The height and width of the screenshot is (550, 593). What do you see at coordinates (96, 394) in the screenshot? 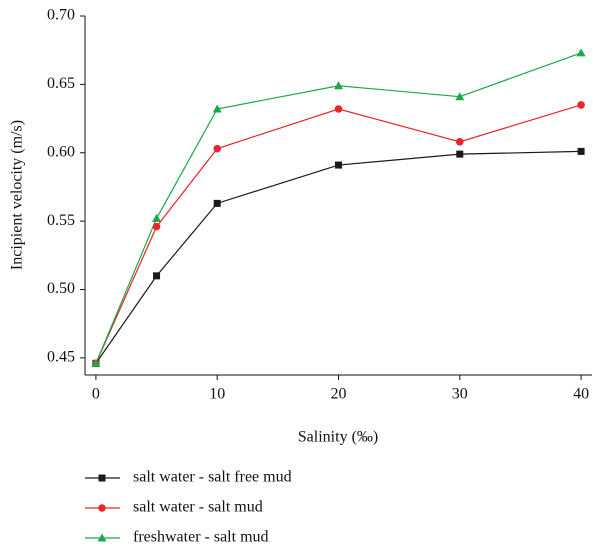
I see `x-tick-label: 0` at bounding box center [96, 394].